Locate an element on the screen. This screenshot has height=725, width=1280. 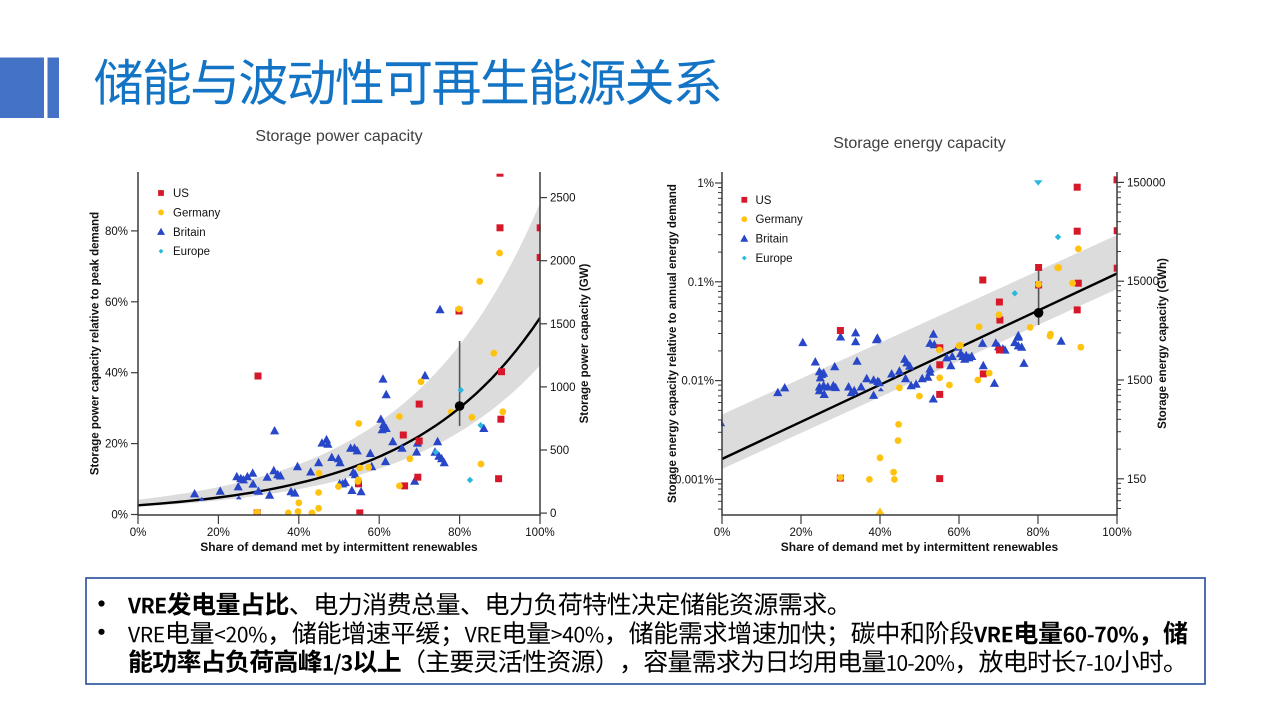
svg-text: 500 is located at coordinates (559, 451).